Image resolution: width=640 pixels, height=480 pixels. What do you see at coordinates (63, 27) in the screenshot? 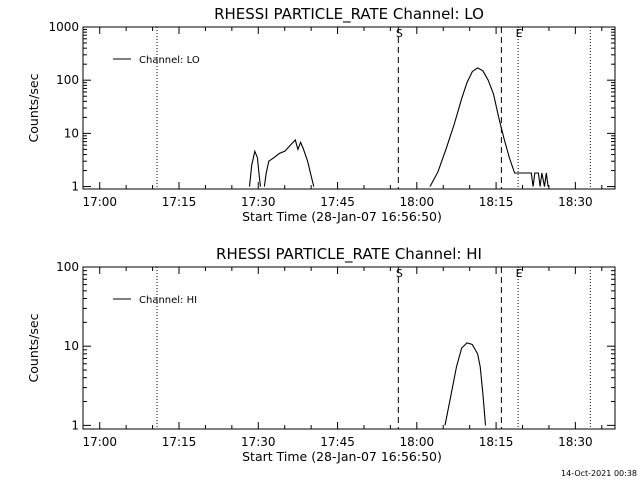
I see `y-tick-label: 1000` at bounding box center [63, 27].